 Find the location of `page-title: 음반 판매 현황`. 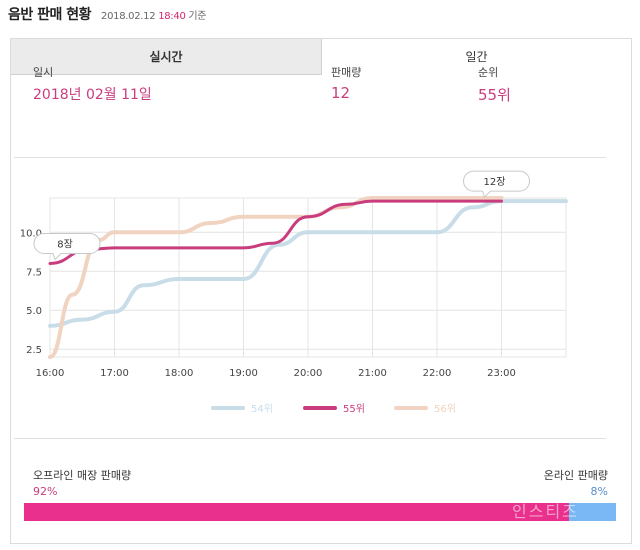

page-title: 음반 판매 현황 is located at coordinates (50, 15).